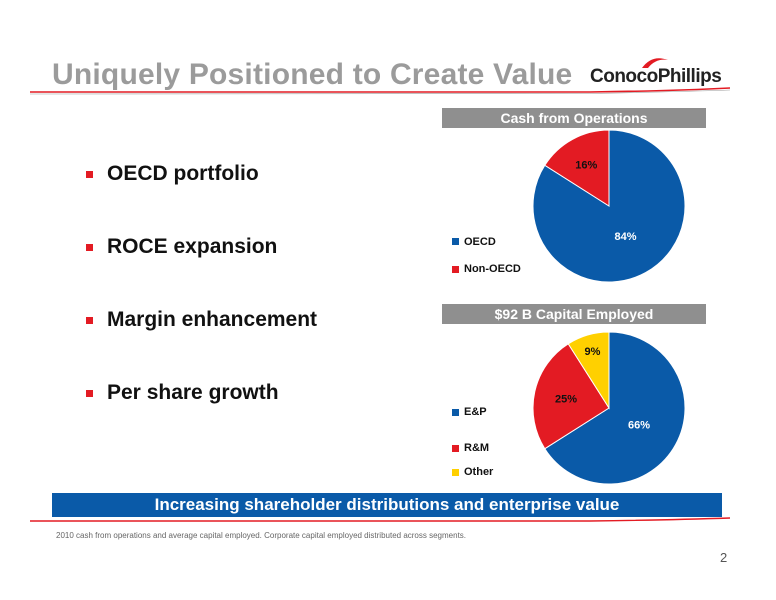  I want to click on pie-chart-capital: 66% 25% 9%, so click(609, 408).